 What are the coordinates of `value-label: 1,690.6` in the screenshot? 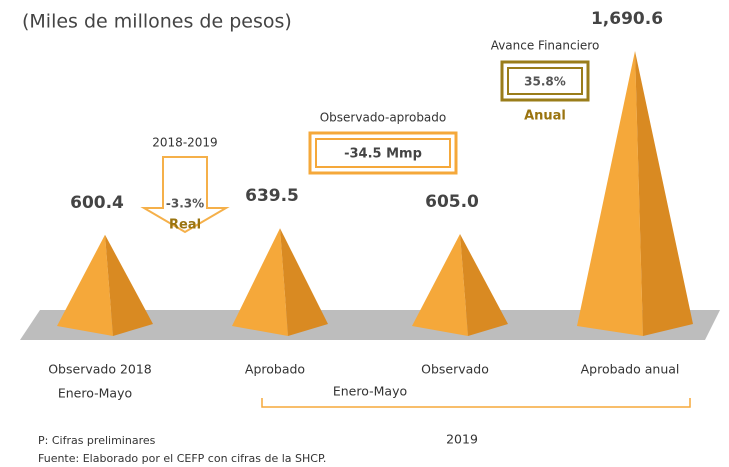 It's located at (627, 19).